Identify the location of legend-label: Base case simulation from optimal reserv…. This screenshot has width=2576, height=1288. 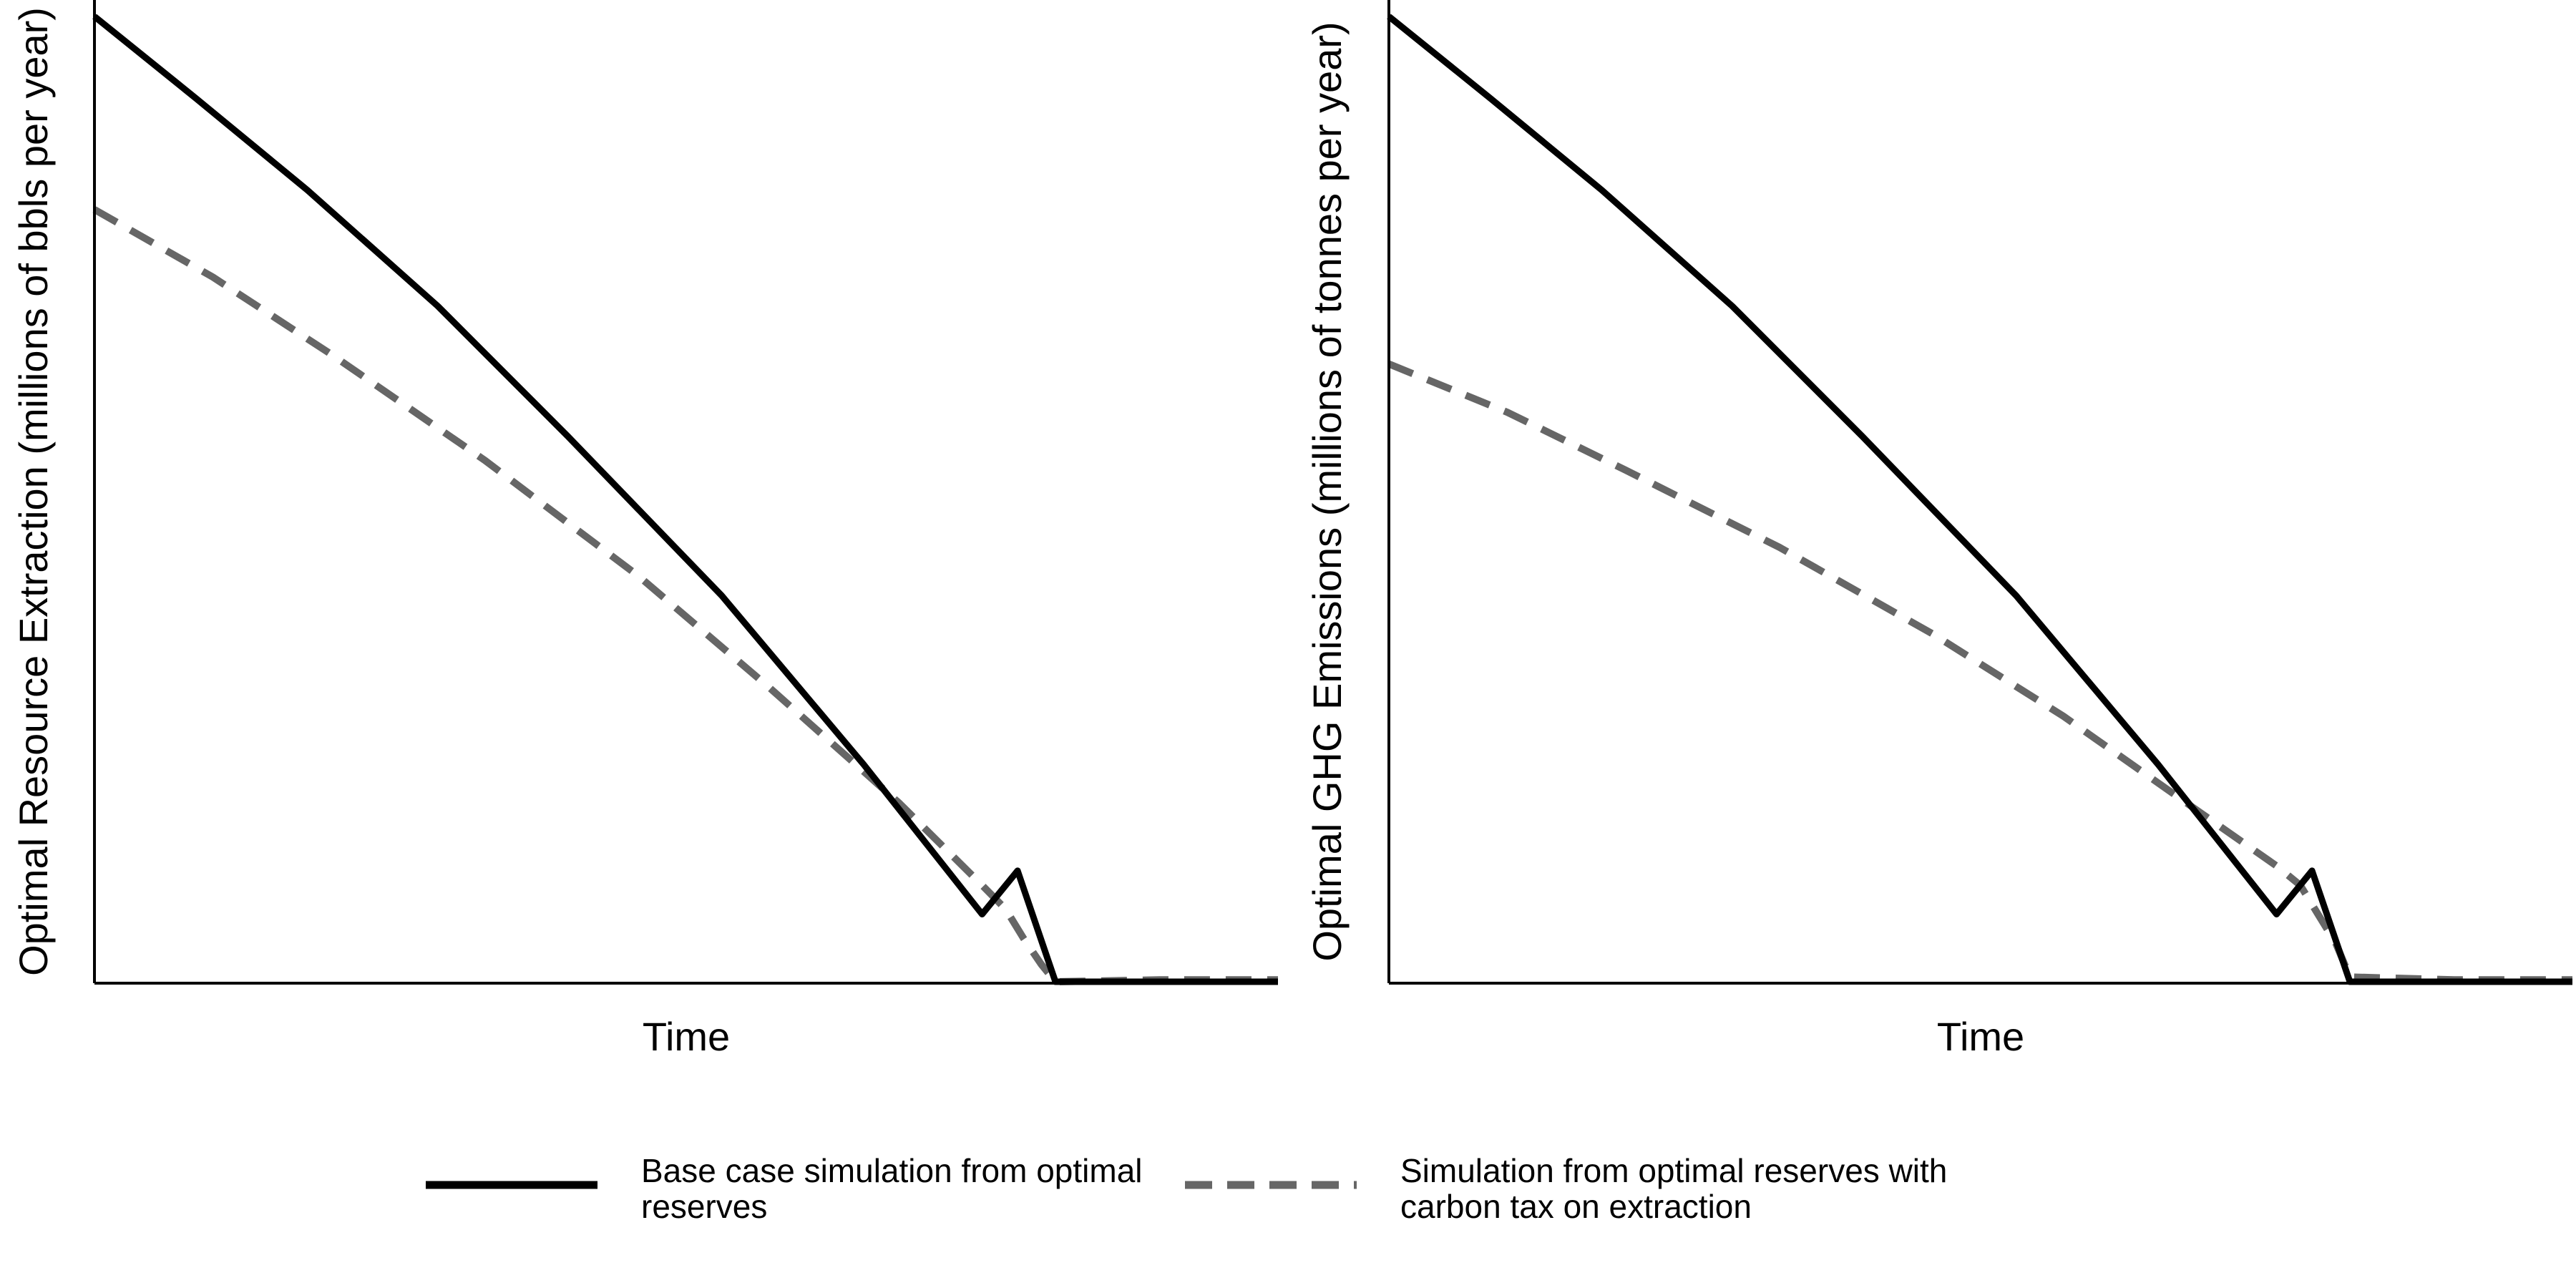
(896, 1188).